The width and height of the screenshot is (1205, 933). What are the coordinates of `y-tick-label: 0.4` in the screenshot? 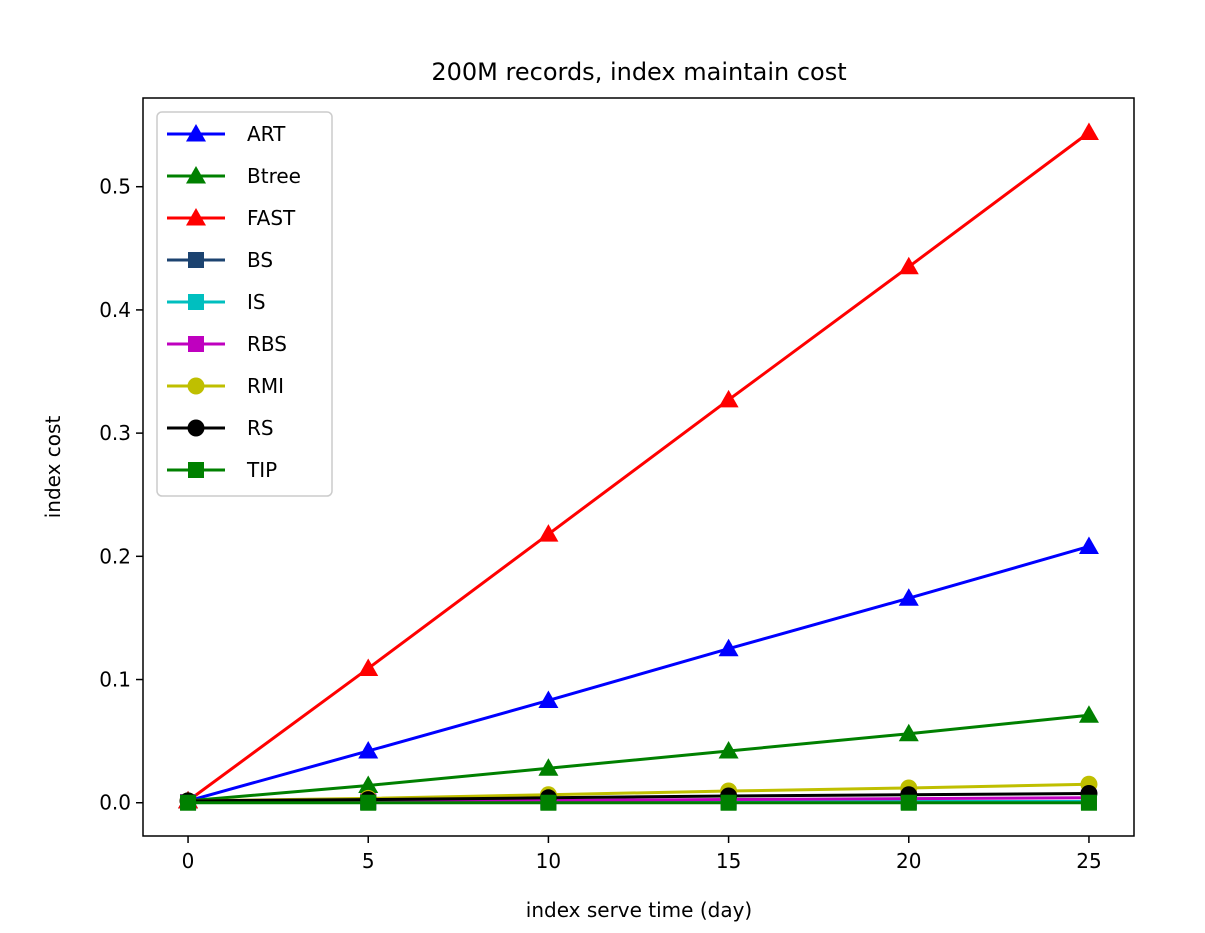 It's located at (115, 310).